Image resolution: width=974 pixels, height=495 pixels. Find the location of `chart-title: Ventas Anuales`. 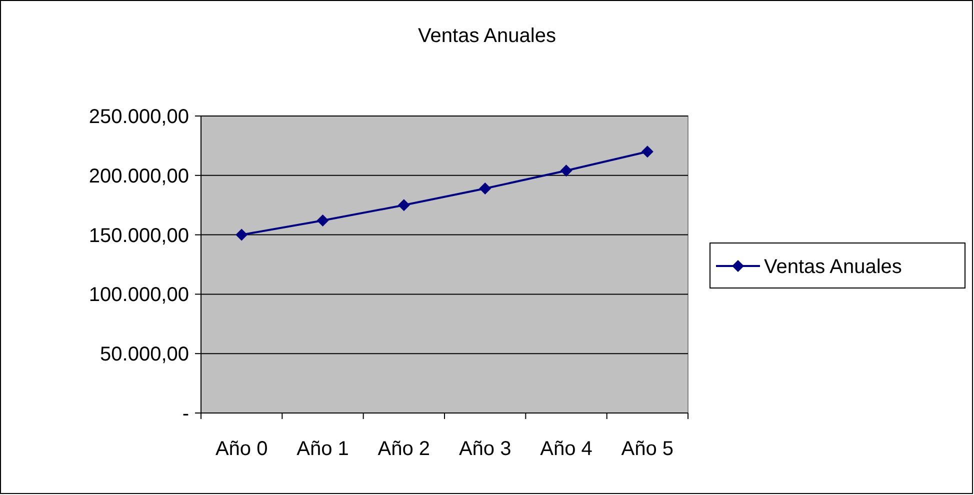

chart-title: Ventas Anuales is located at coordinates (487, 36).